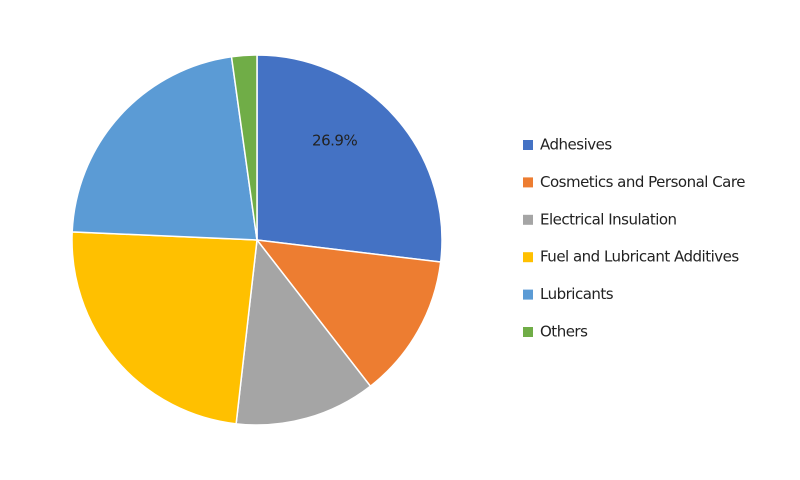 The image size is (800, 480). Describe the element at coordinates (576, 145) in the screenshot. I see `legend-label: Adhesives` at that location.